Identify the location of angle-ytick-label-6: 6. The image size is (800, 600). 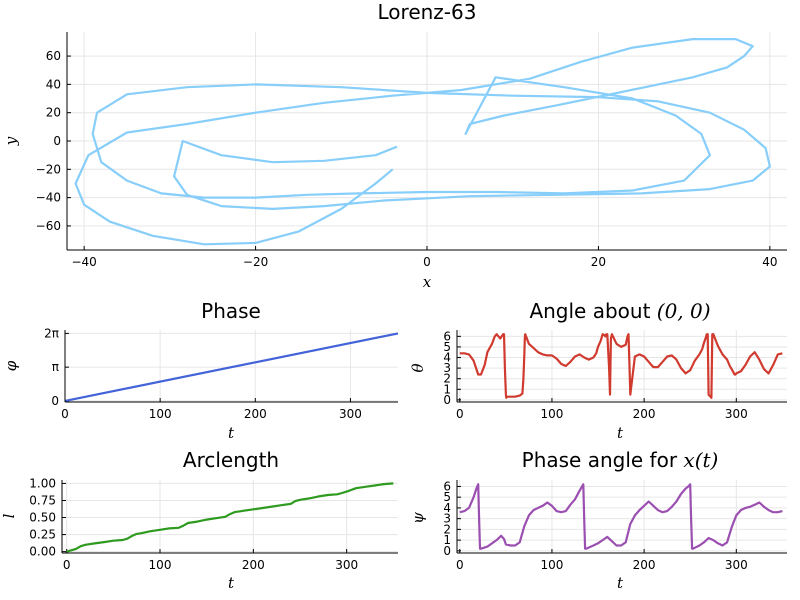
(447, 336).